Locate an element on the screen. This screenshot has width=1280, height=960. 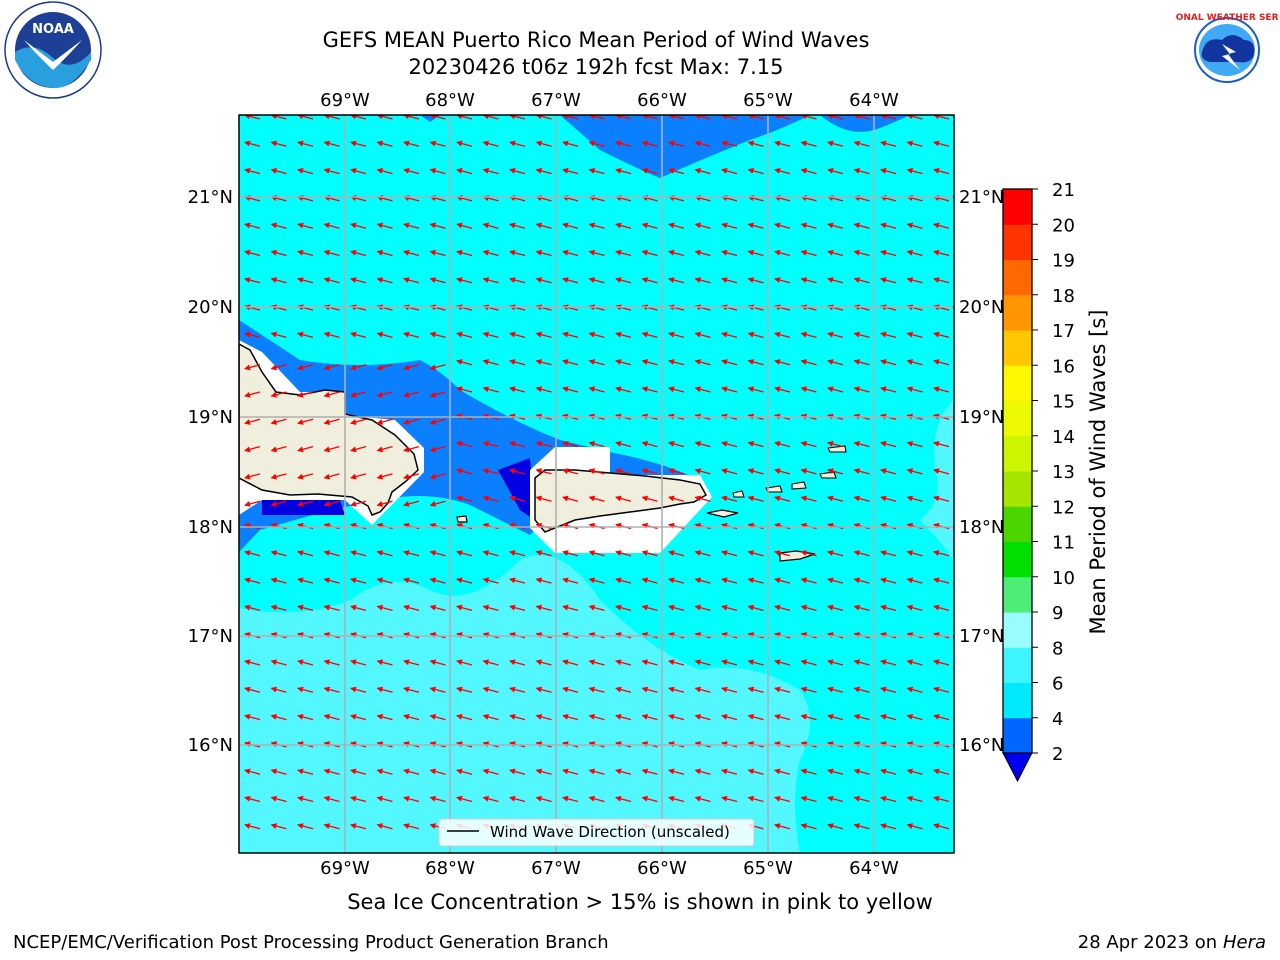
lon-label-top: 69°W is located at coordinates (345, 100).